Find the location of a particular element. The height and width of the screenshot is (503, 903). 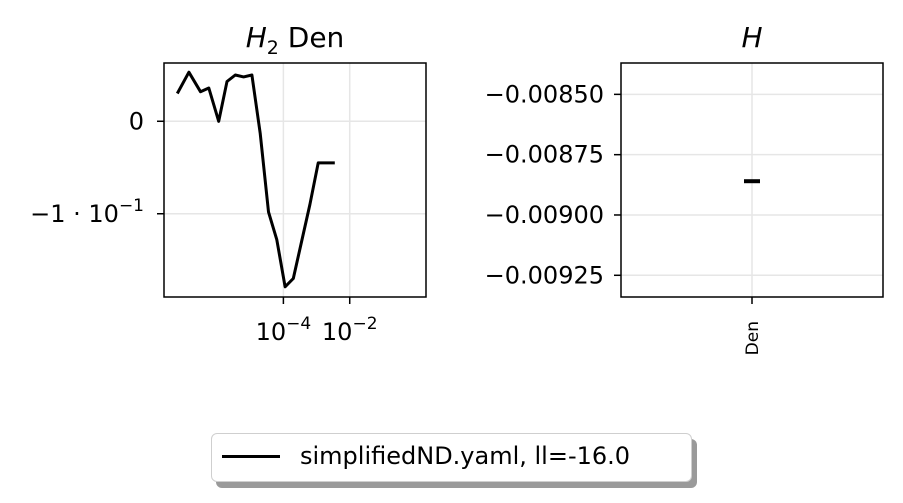

legend-label: simplifiedND.yaml, ll=-16.0 is located at coordinates (465, 456).